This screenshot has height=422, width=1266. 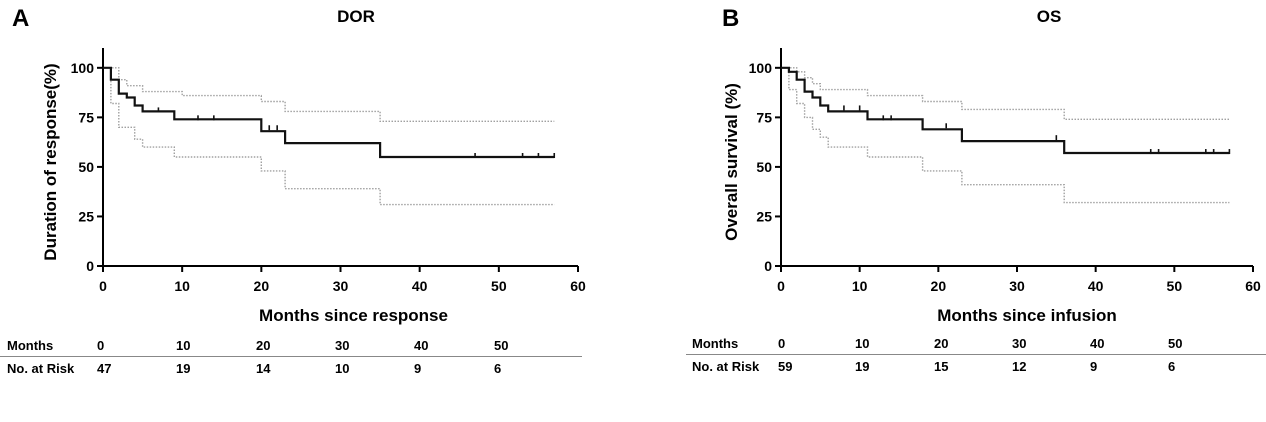 What do you see at coordinates (50, 161) in the screenshot?
I see `y-axis-label: Duration of response(%)` at bounding box center [50, 161].